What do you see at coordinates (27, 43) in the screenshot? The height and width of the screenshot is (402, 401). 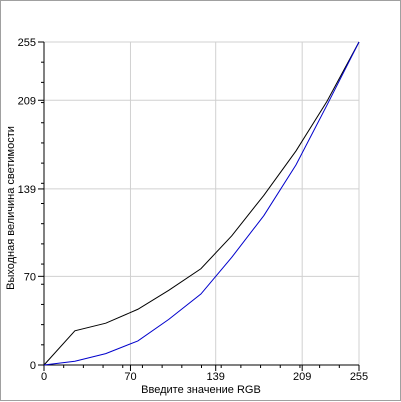 I see `y-tick-label: 255` at bounding box center [27, 43].